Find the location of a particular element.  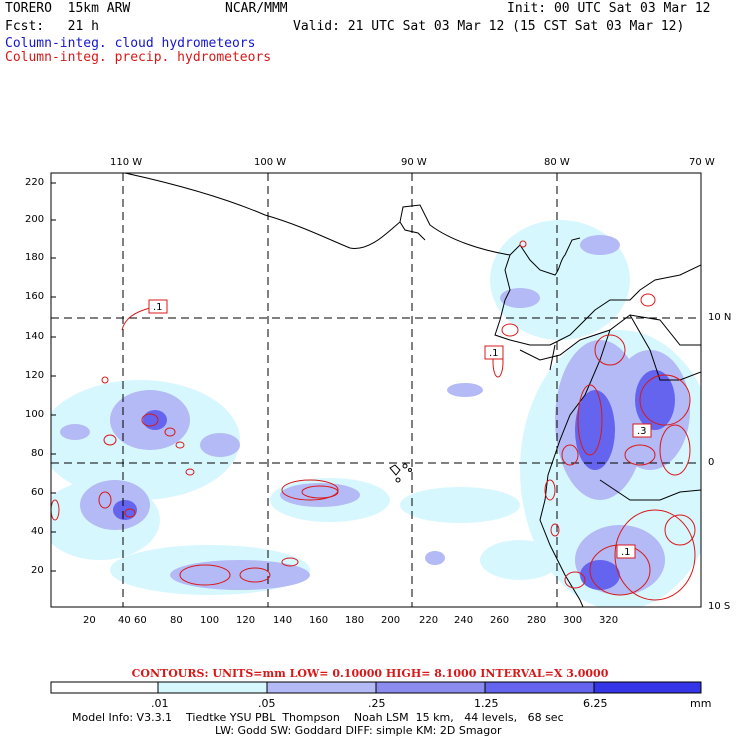

x-tick-label: 80 is located at coordinates (176, 620).